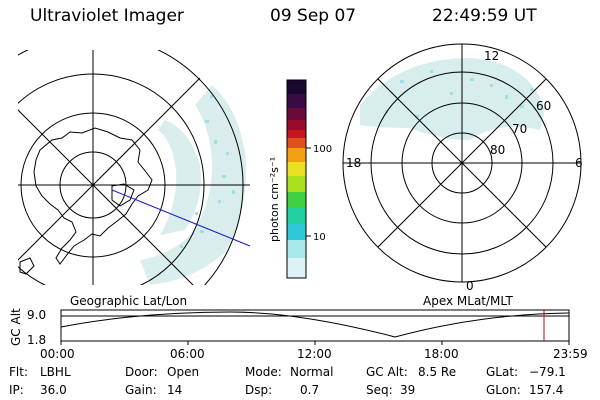  Describe the element at coordinates (107, 16) in the screenshot. I see `instrument-title: Ultraviolet Imager` at that location.